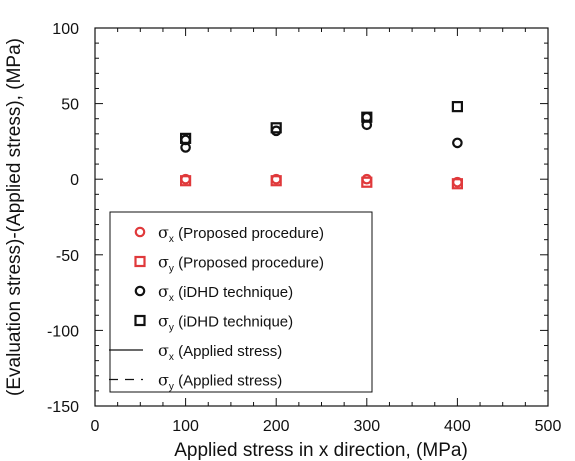 The width and height of the screenshot is (575, 461). Describe the element at coordinates (74, 180) in the screenshot. I see `y-tick-label: 0` at that location.